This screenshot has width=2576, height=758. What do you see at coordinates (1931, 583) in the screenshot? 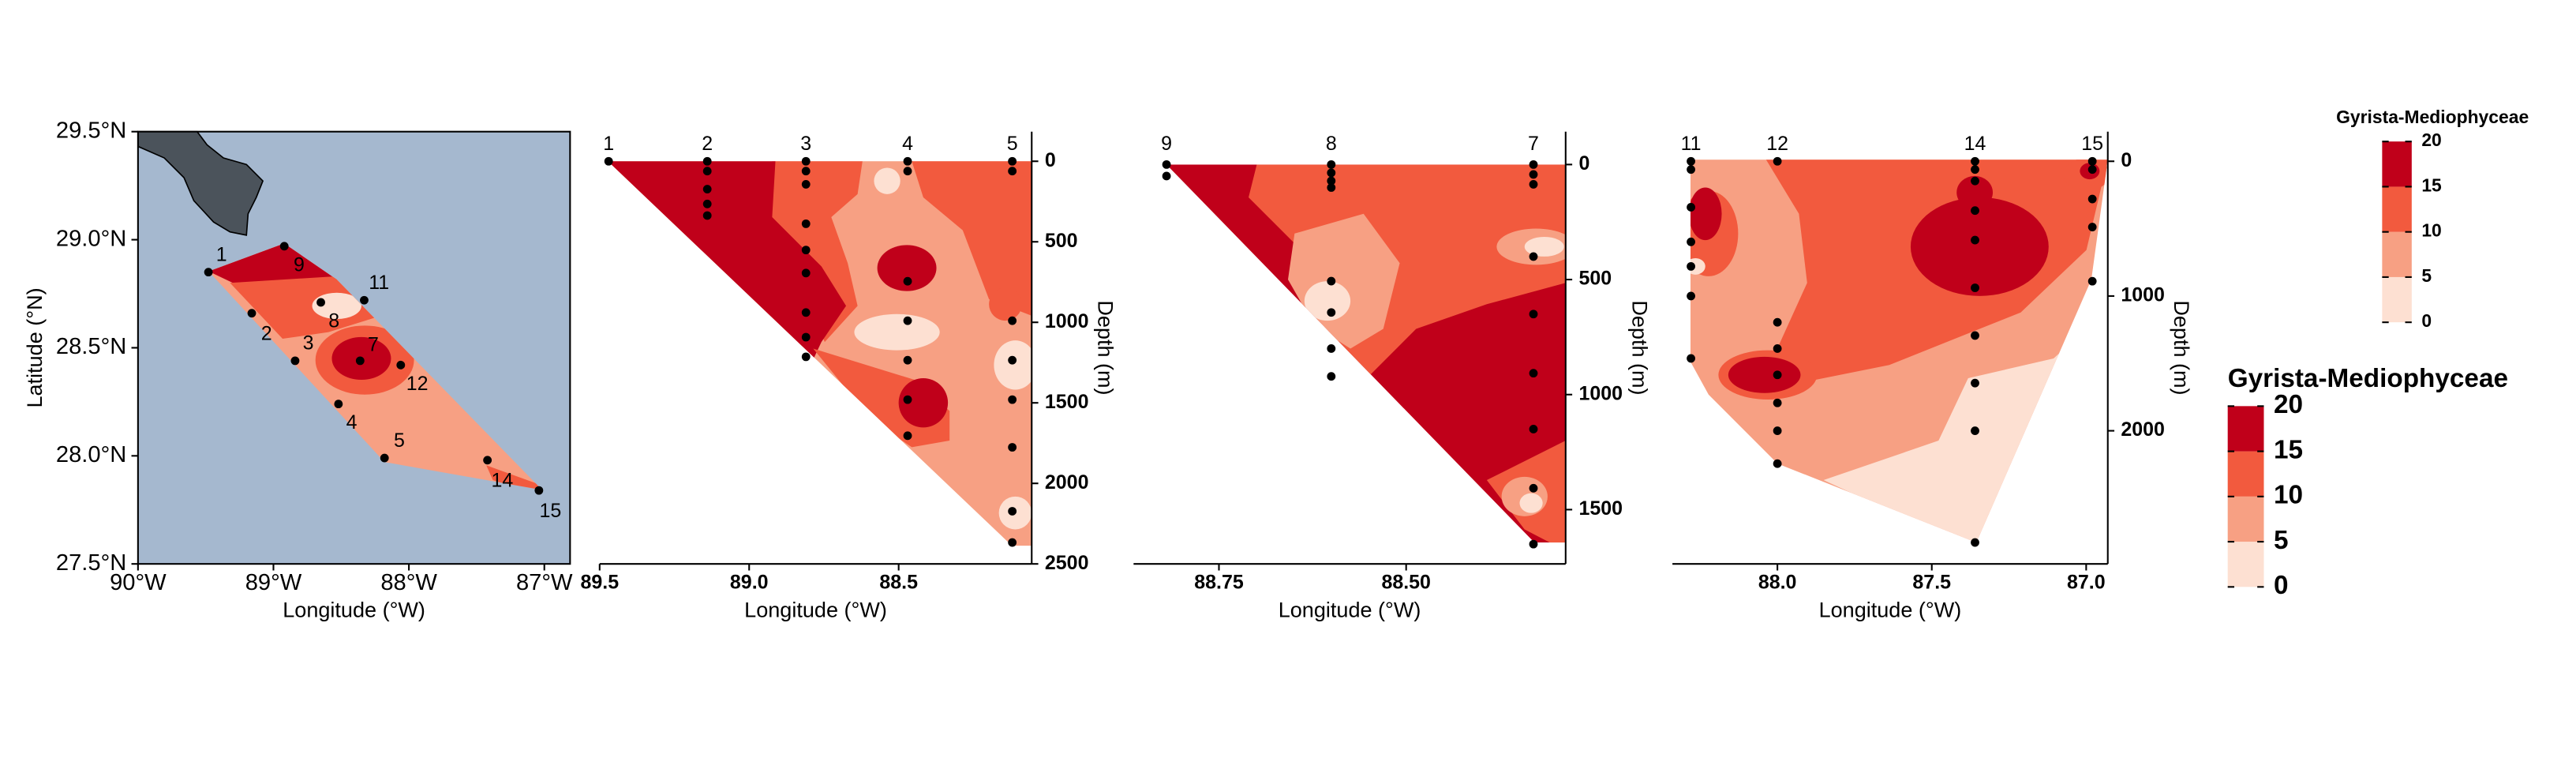
I see `x-tick-label: 87.5` at bounding box center [1931, 583].